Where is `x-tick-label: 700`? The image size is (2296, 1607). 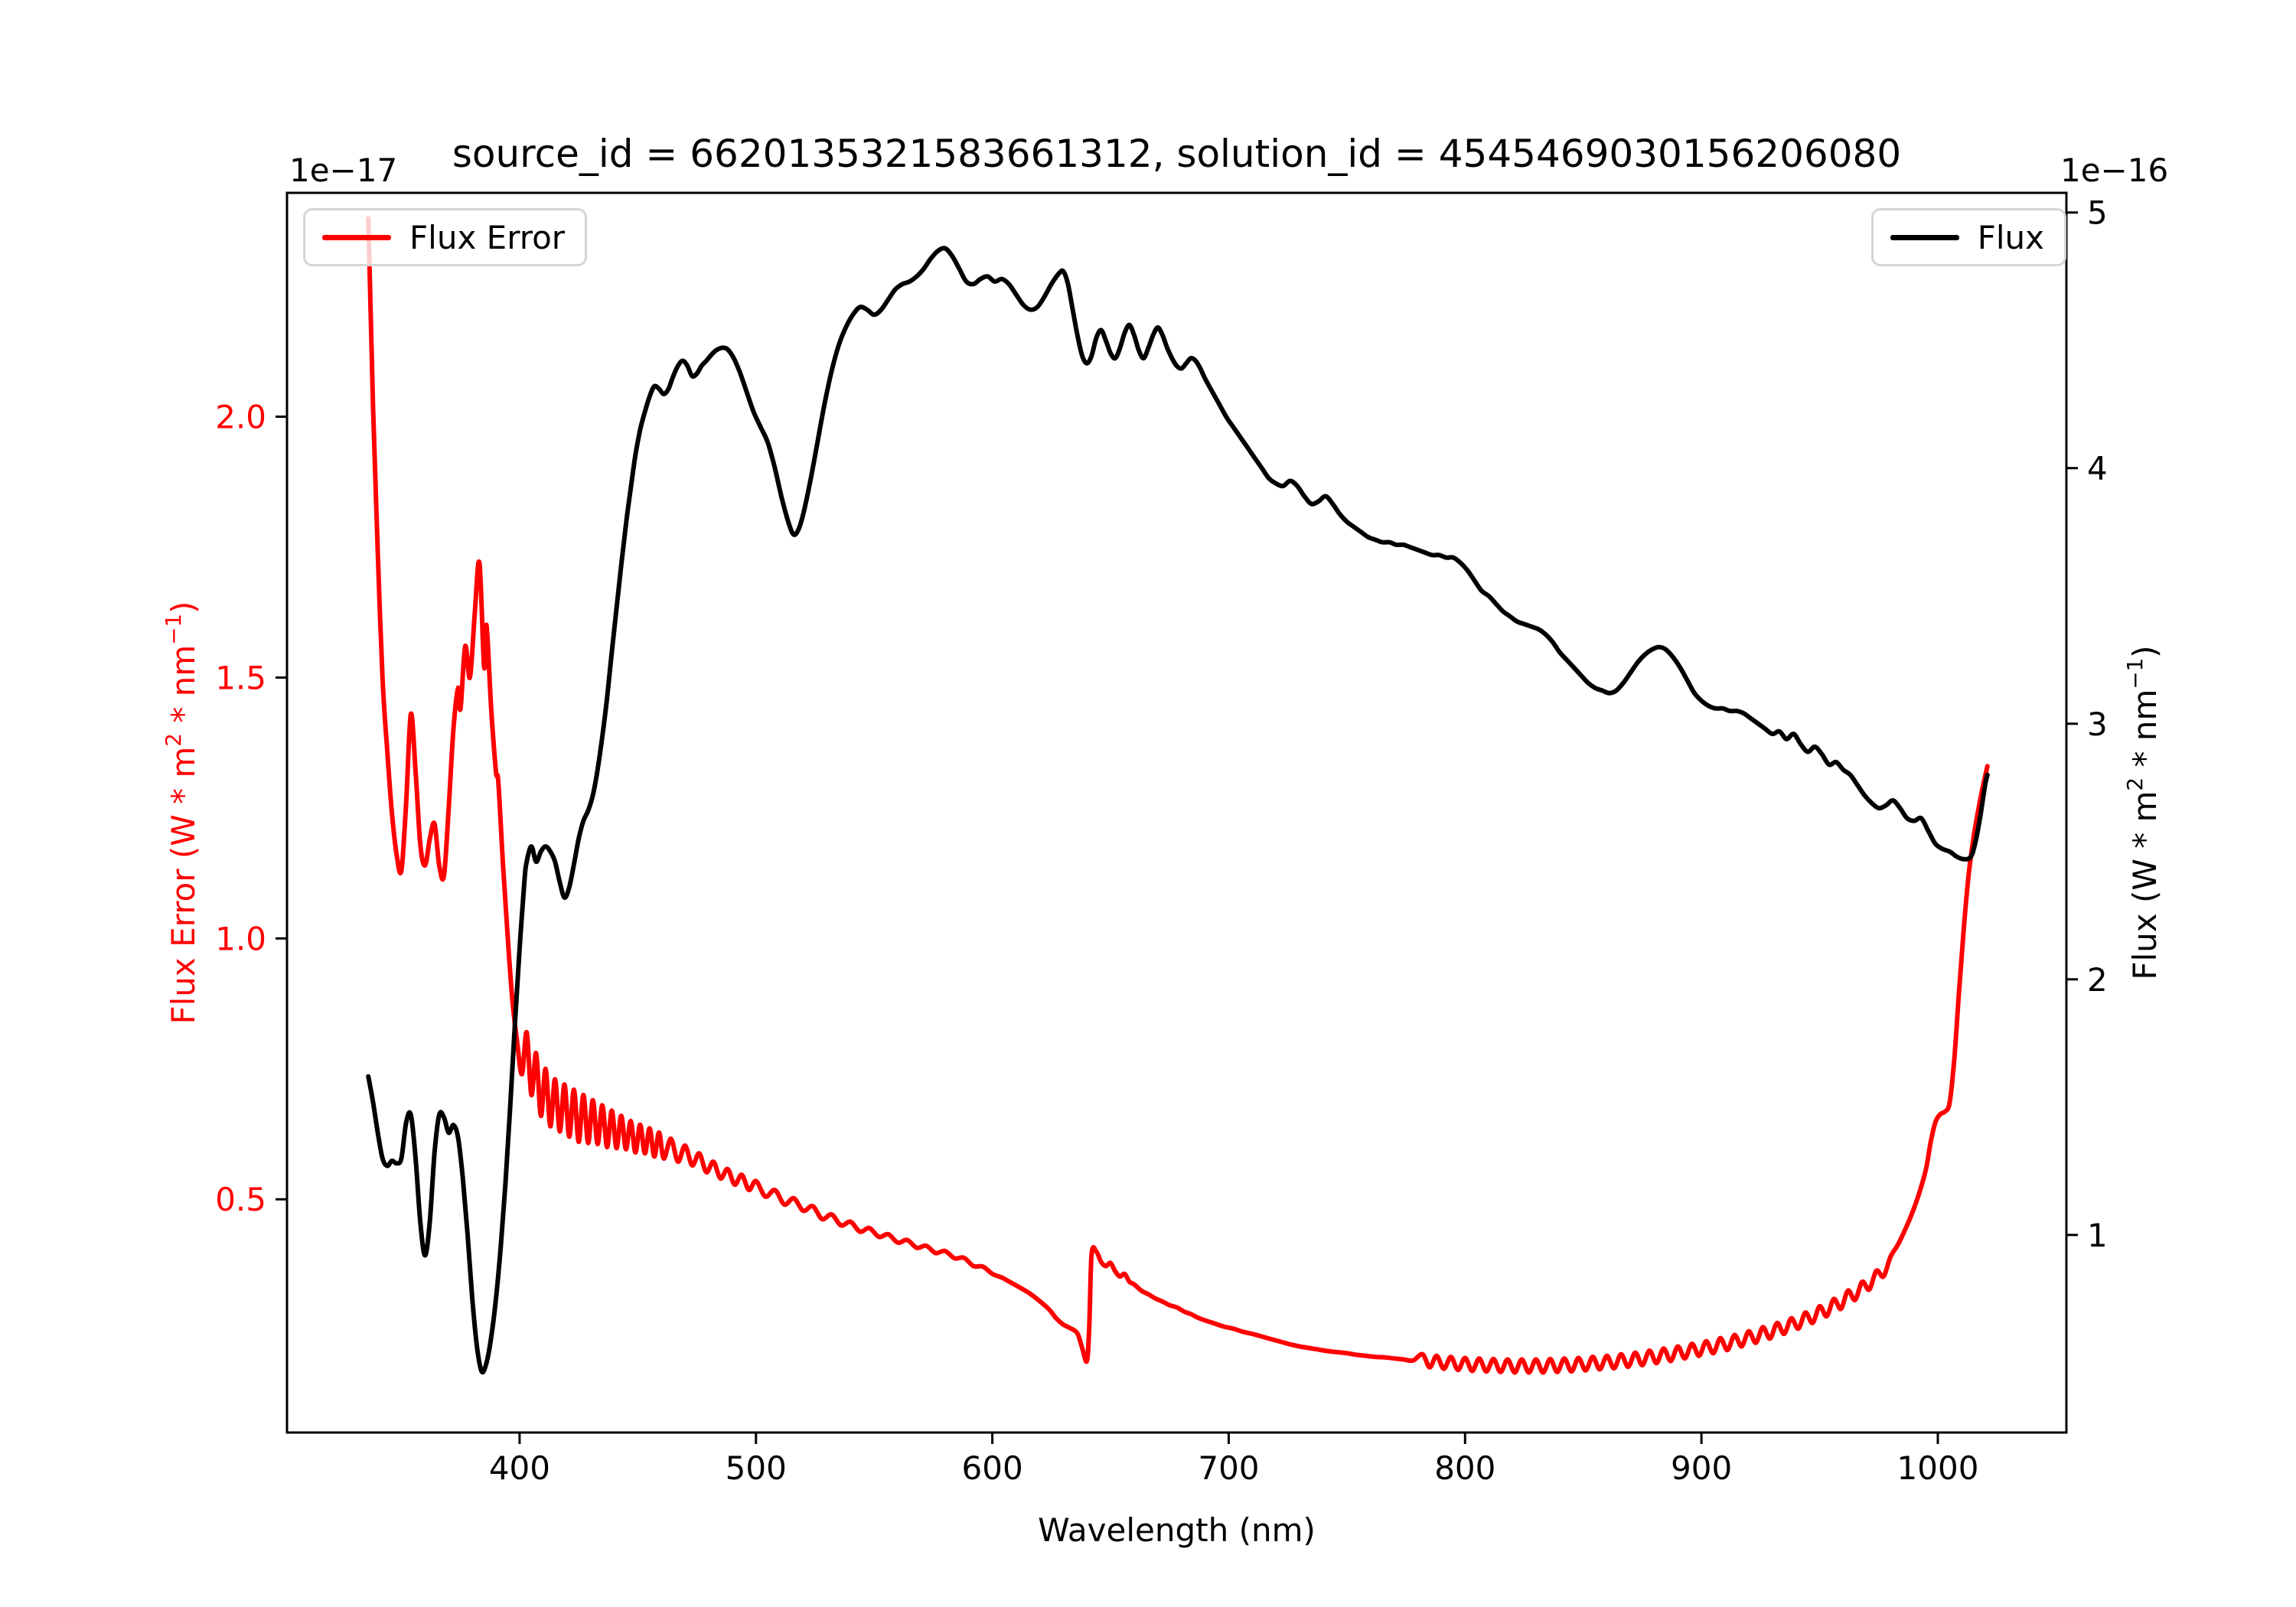 x-tick-label: 700 is located at coordinates (1228, 1468).